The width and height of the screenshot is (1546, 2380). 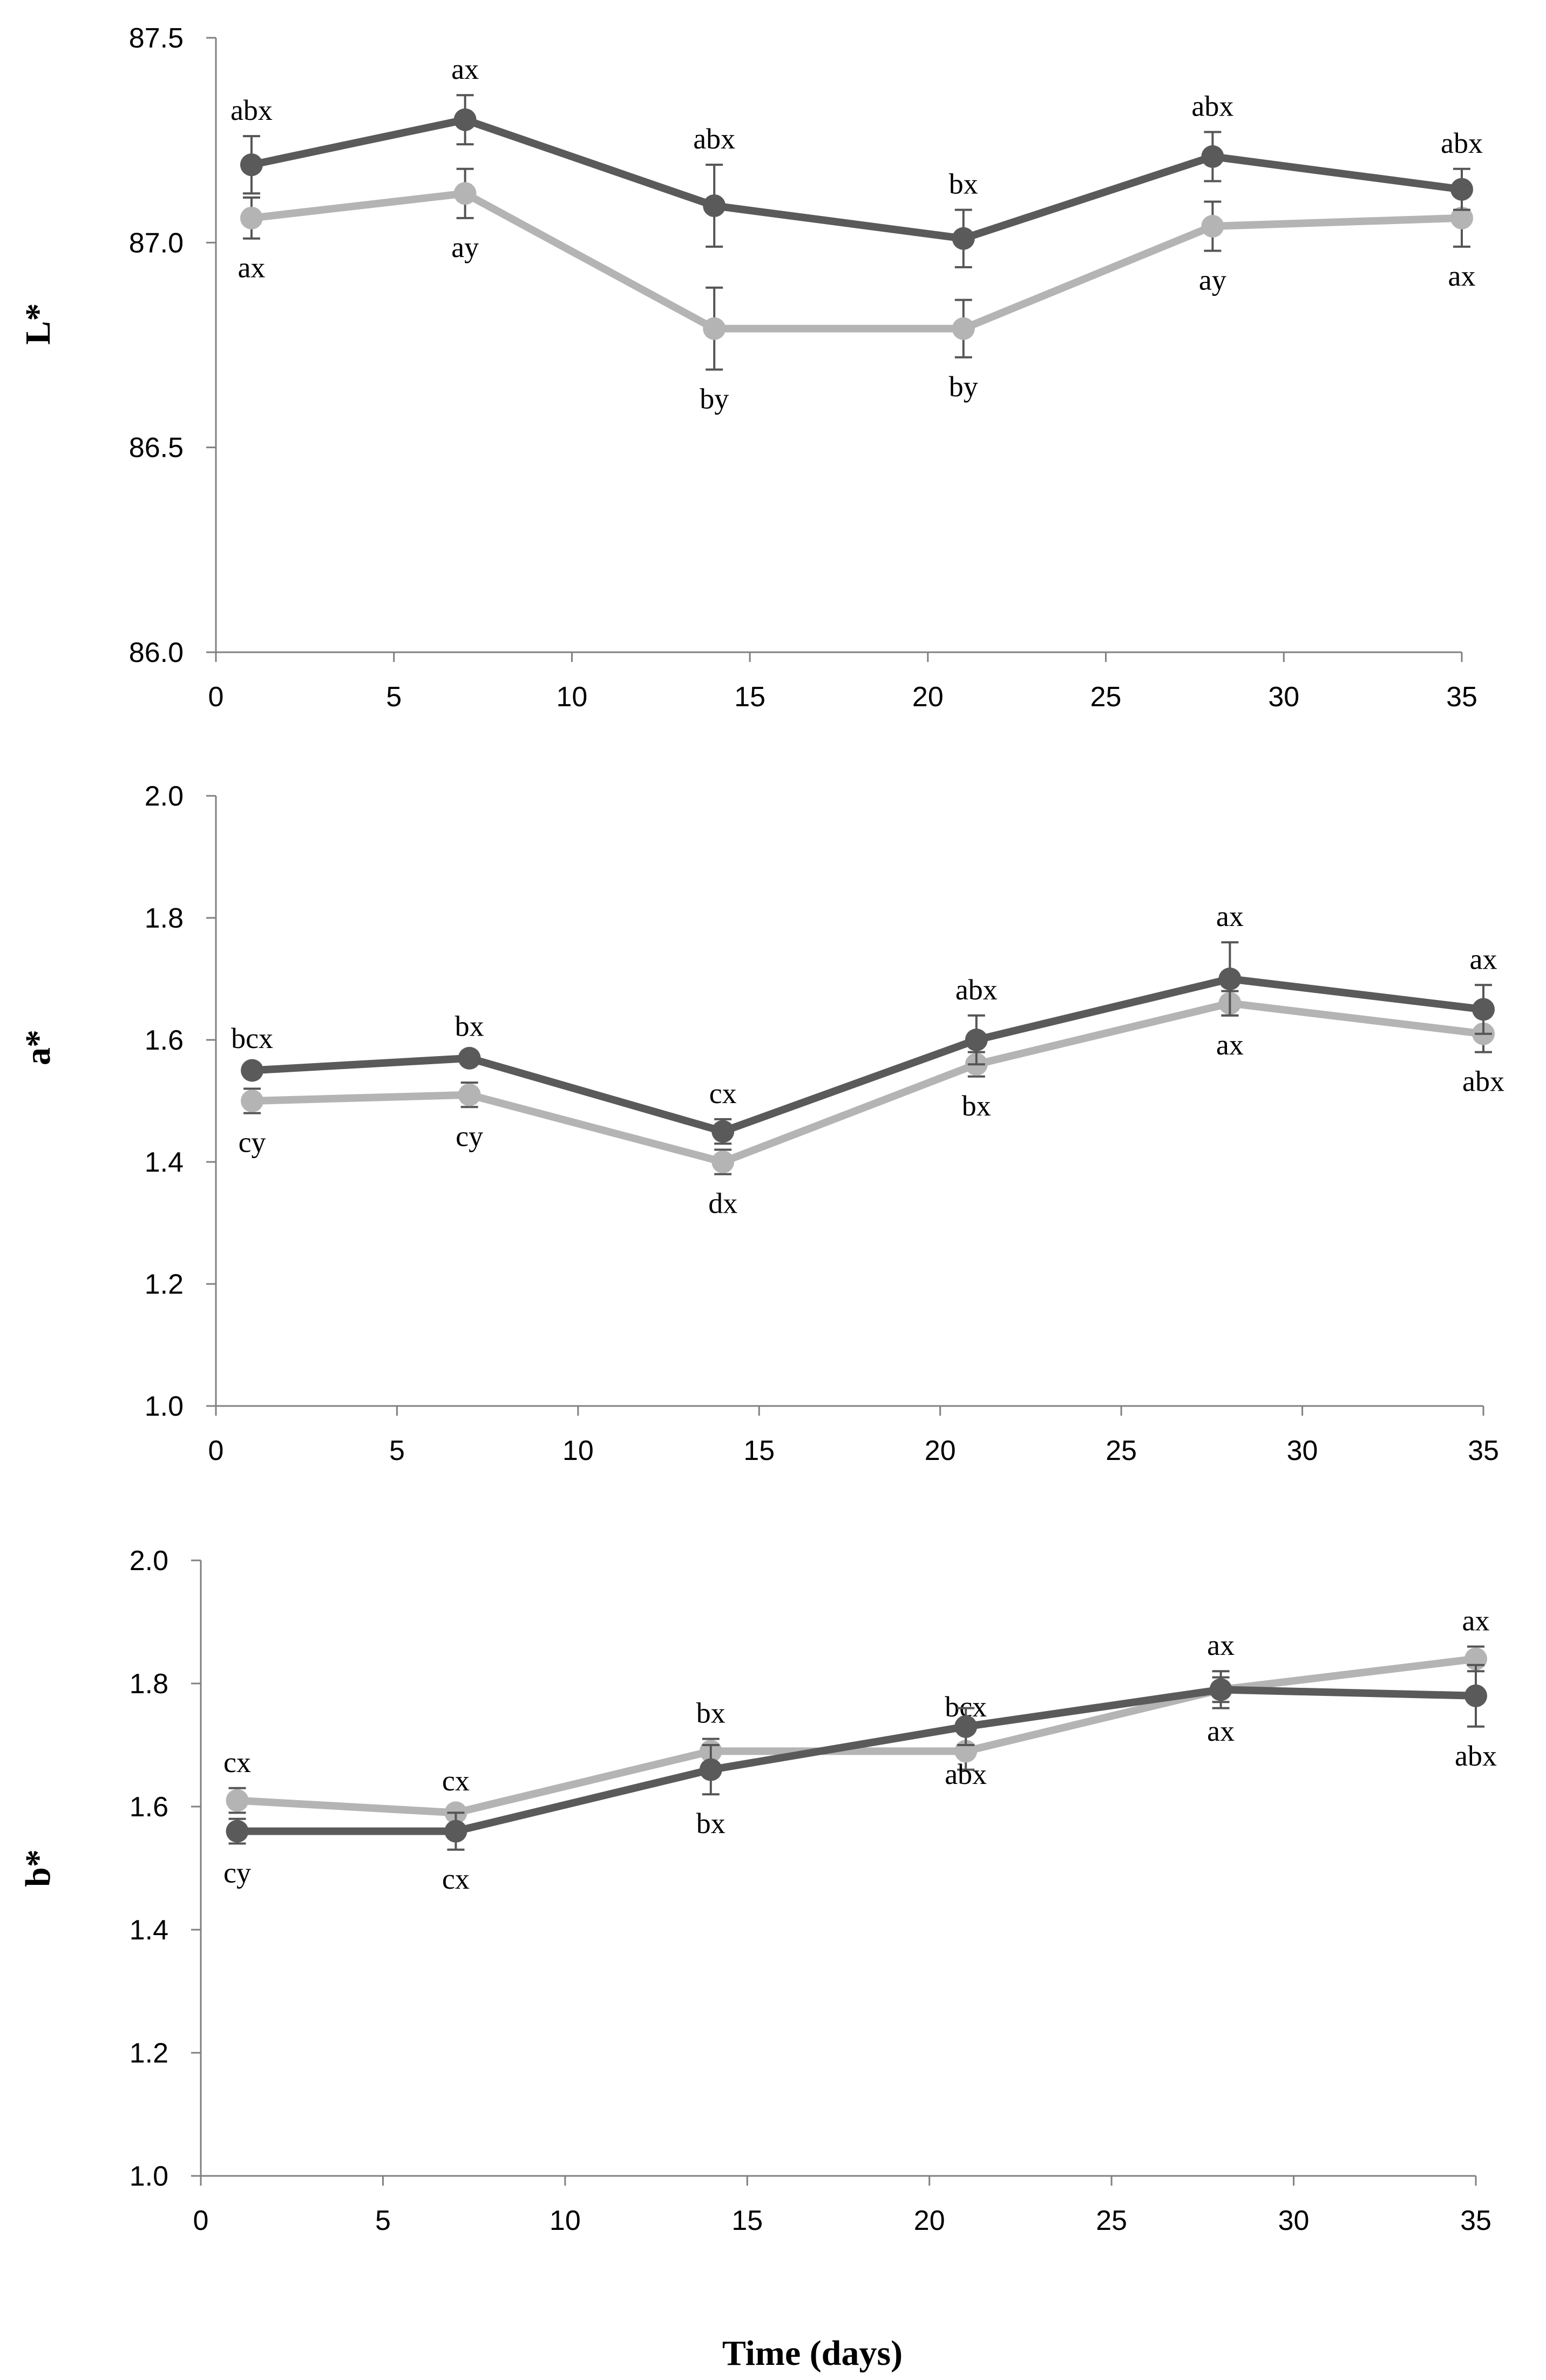 I want to click on series-1: bcx bx cx abx ax ax, so click(x=864, y=1022).